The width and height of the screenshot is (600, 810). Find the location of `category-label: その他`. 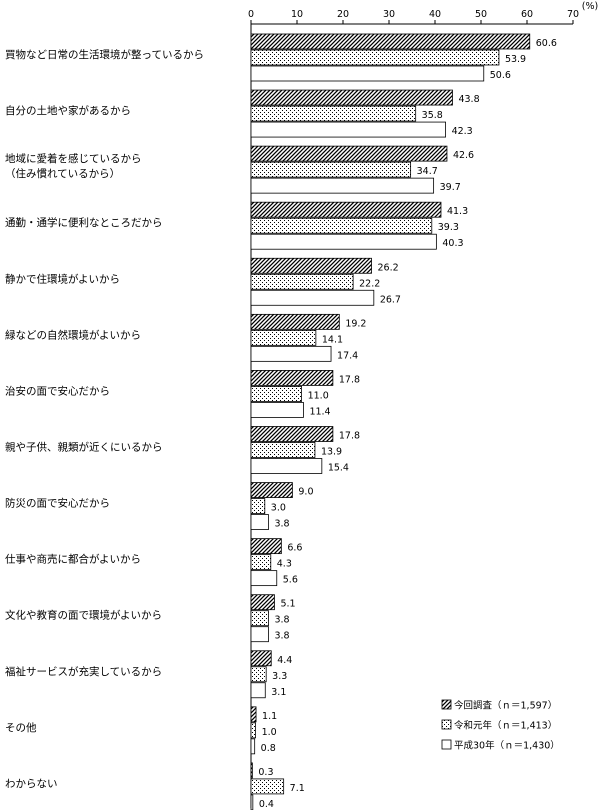

category-label: その他 is located at coordinates (21, 727).